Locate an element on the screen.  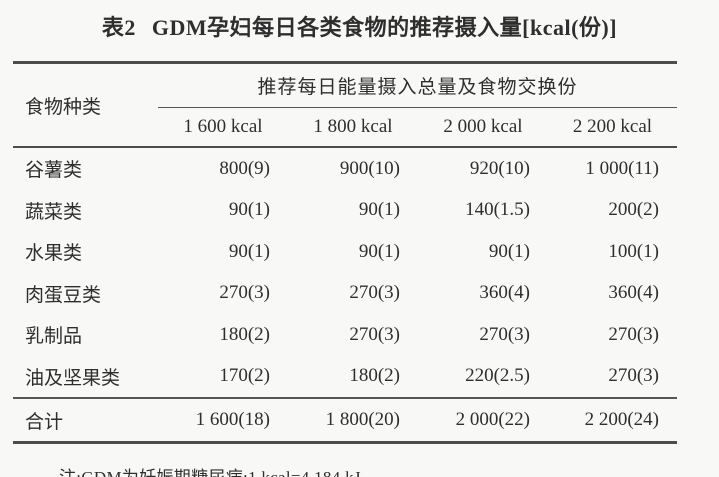
table-footnote: 注:GDM为妊娠期糖尿病;1 kcal=4.184 kJ is located at coordinates (389, 470).